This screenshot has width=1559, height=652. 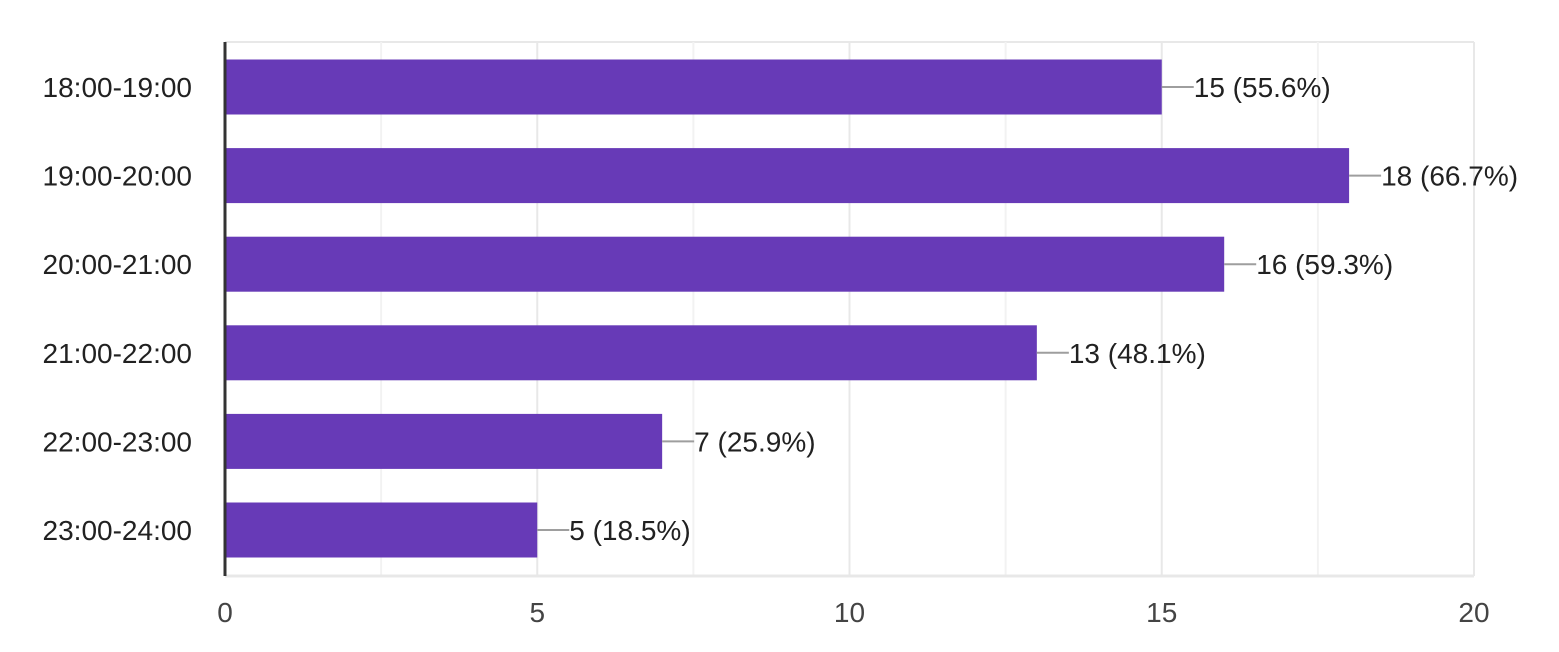 I want to click on data-label: 18 (66.7%), so click(x=1449, y=176).